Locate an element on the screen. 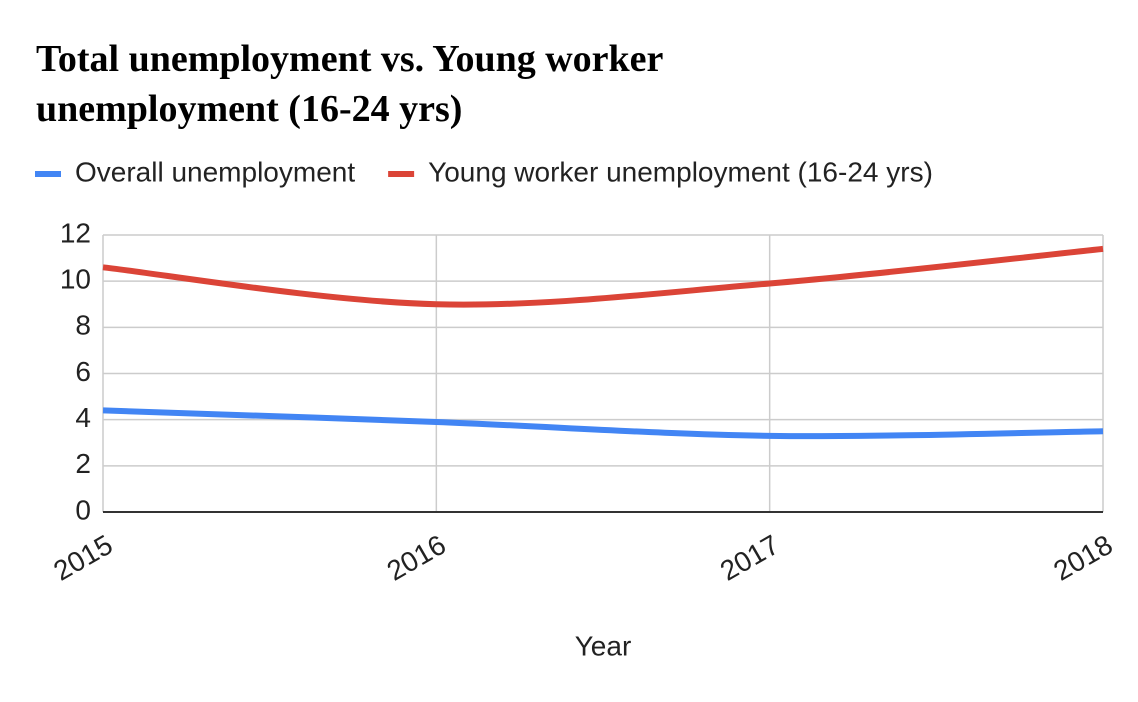 This screenshot has height=702, width=1138. y-tick-label: 6 is located at coordinates (83, 371).